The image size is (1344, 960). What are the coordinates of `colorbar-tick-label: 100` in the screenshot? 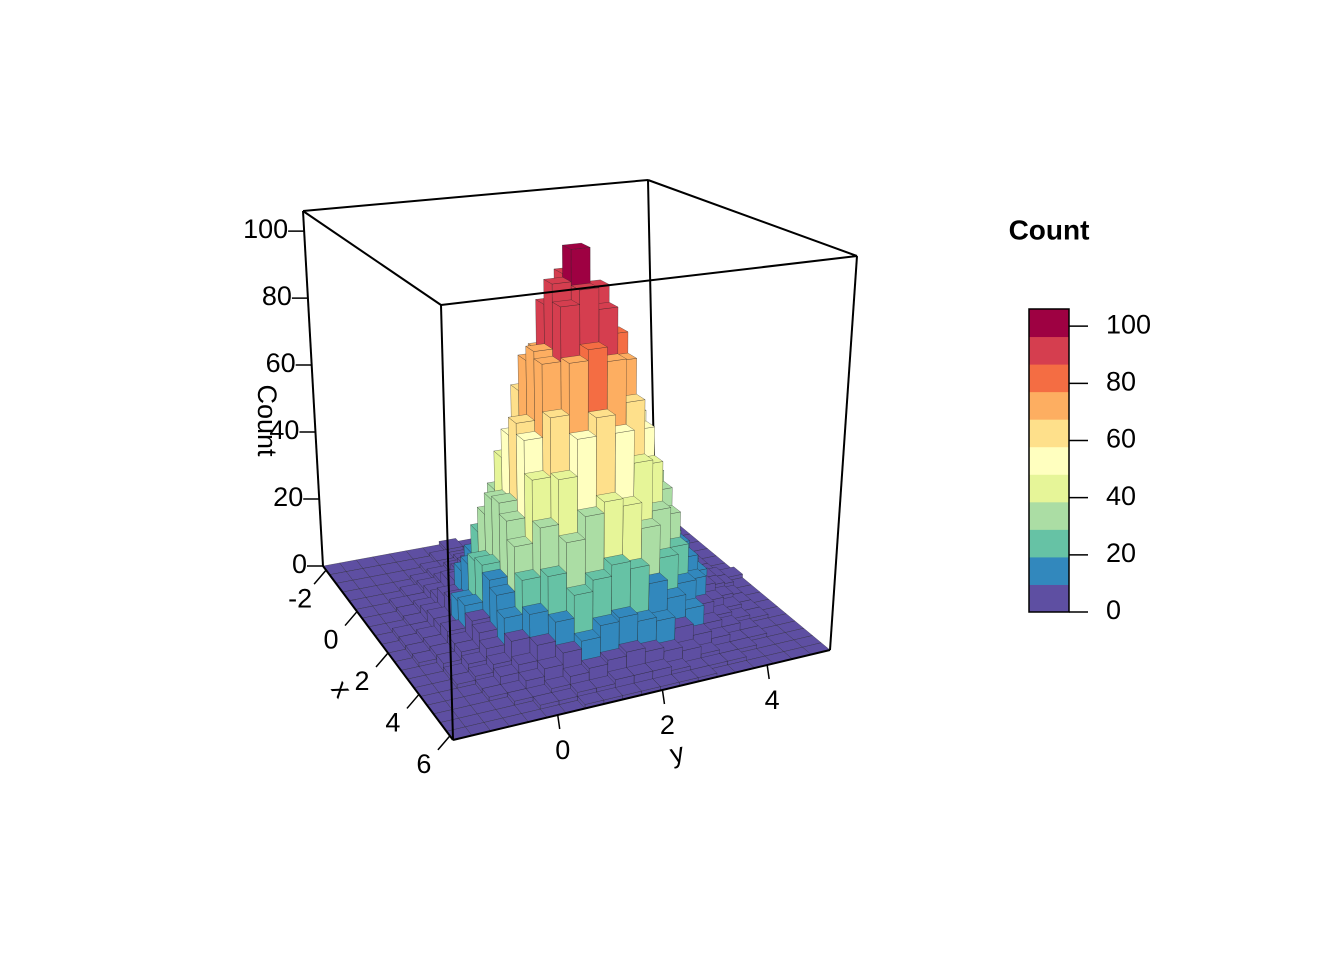 It's located at (1128, 324).